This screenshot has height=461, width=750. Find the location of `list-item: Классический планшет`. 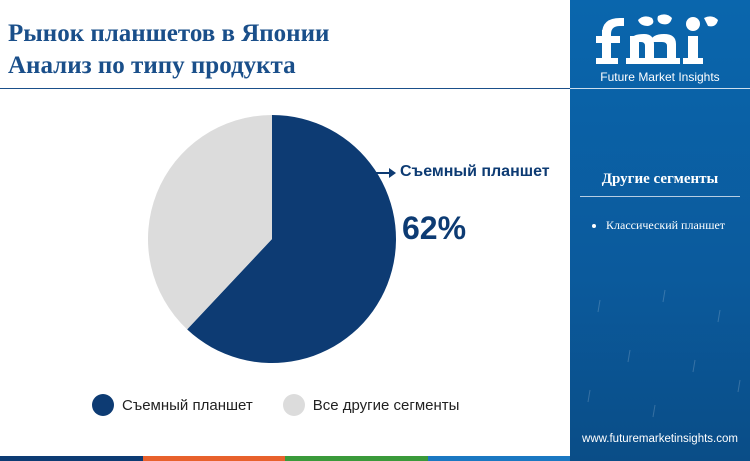

list-item: Классический планшет is located at coordinates (658, 225).